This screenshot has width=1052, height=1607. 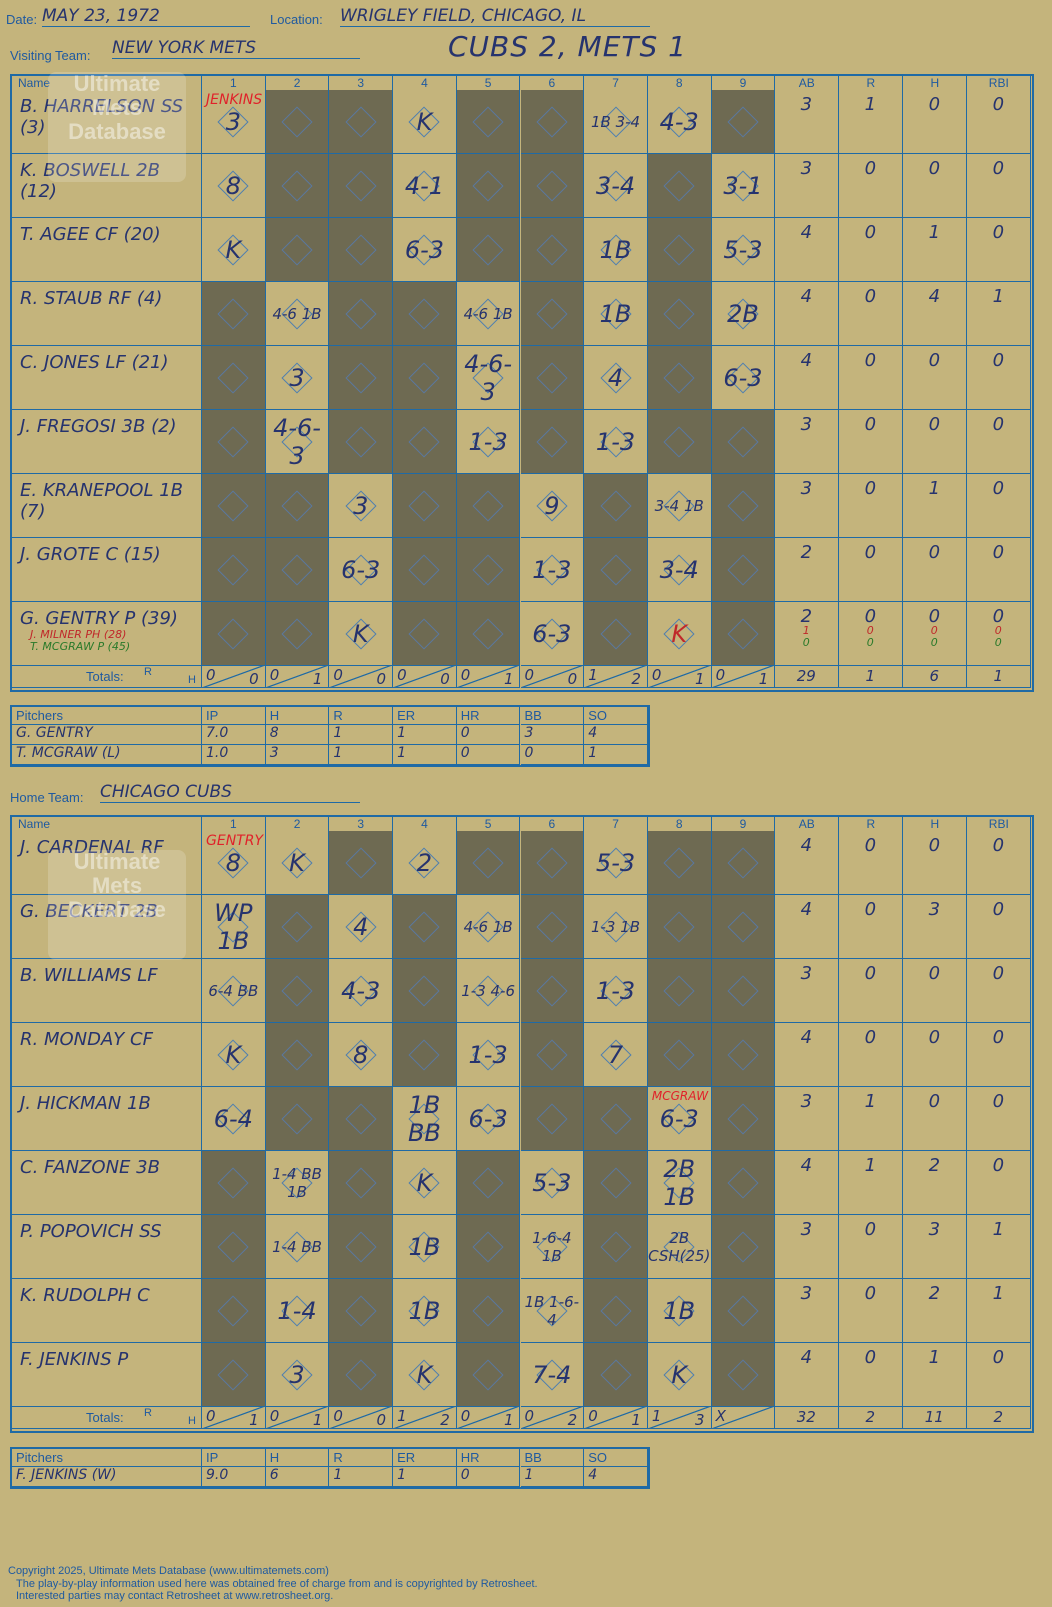 I want to click on inning-cell: 3-4, so click(x=679, y=570).